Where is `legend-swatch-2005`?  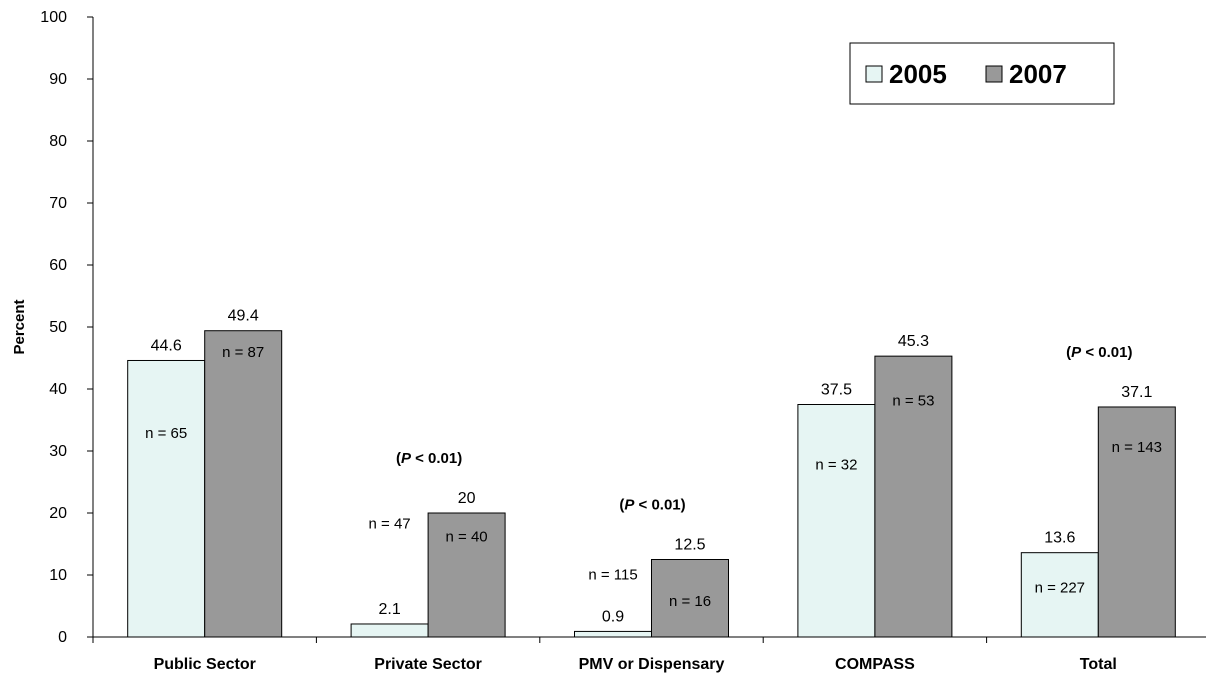 legend-swatch-2005 is located at coordinates (874, 74).